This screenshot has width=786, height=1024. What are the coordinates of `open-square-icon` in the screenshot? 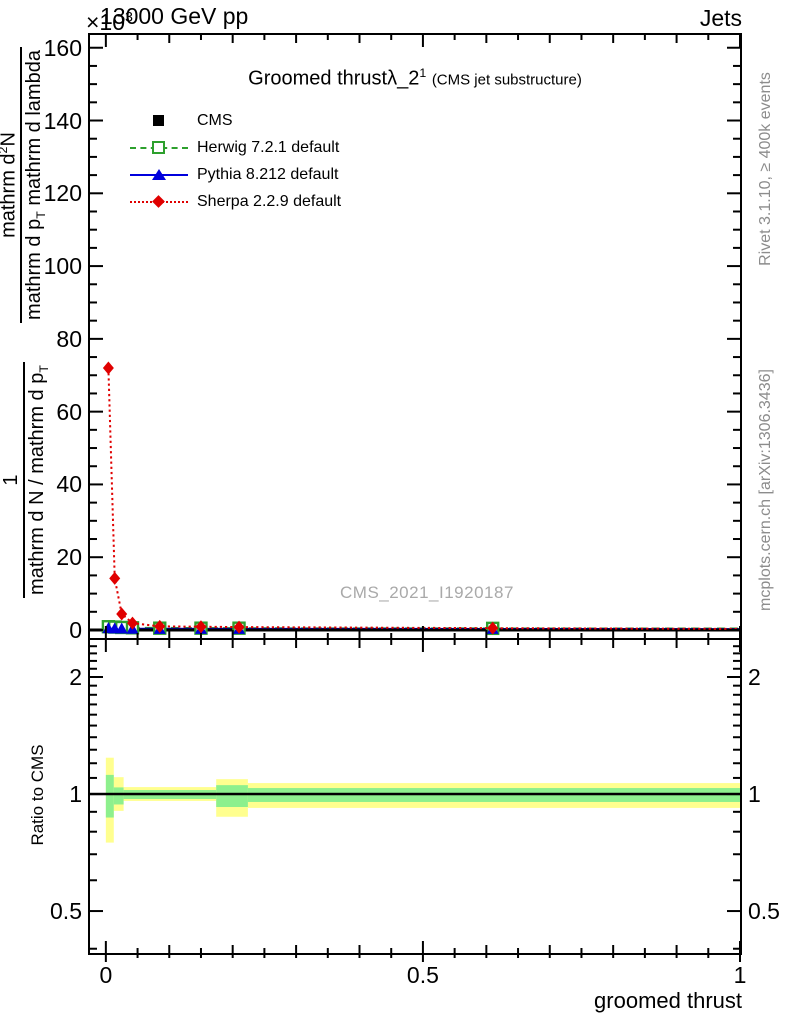 It's located at (158, 147).